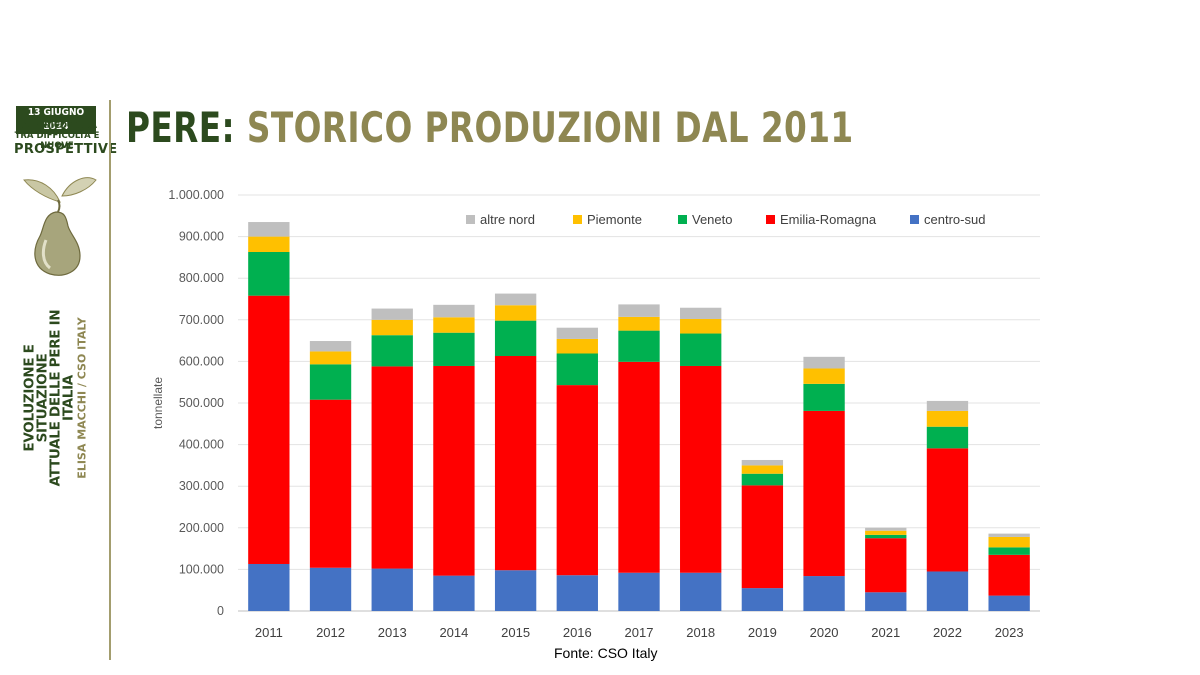 This screenshot has width=1200, height=675. Describe the element at coordinates (201, 445) in the screenshot. I see `y-tick-label: 400.000` at that location.